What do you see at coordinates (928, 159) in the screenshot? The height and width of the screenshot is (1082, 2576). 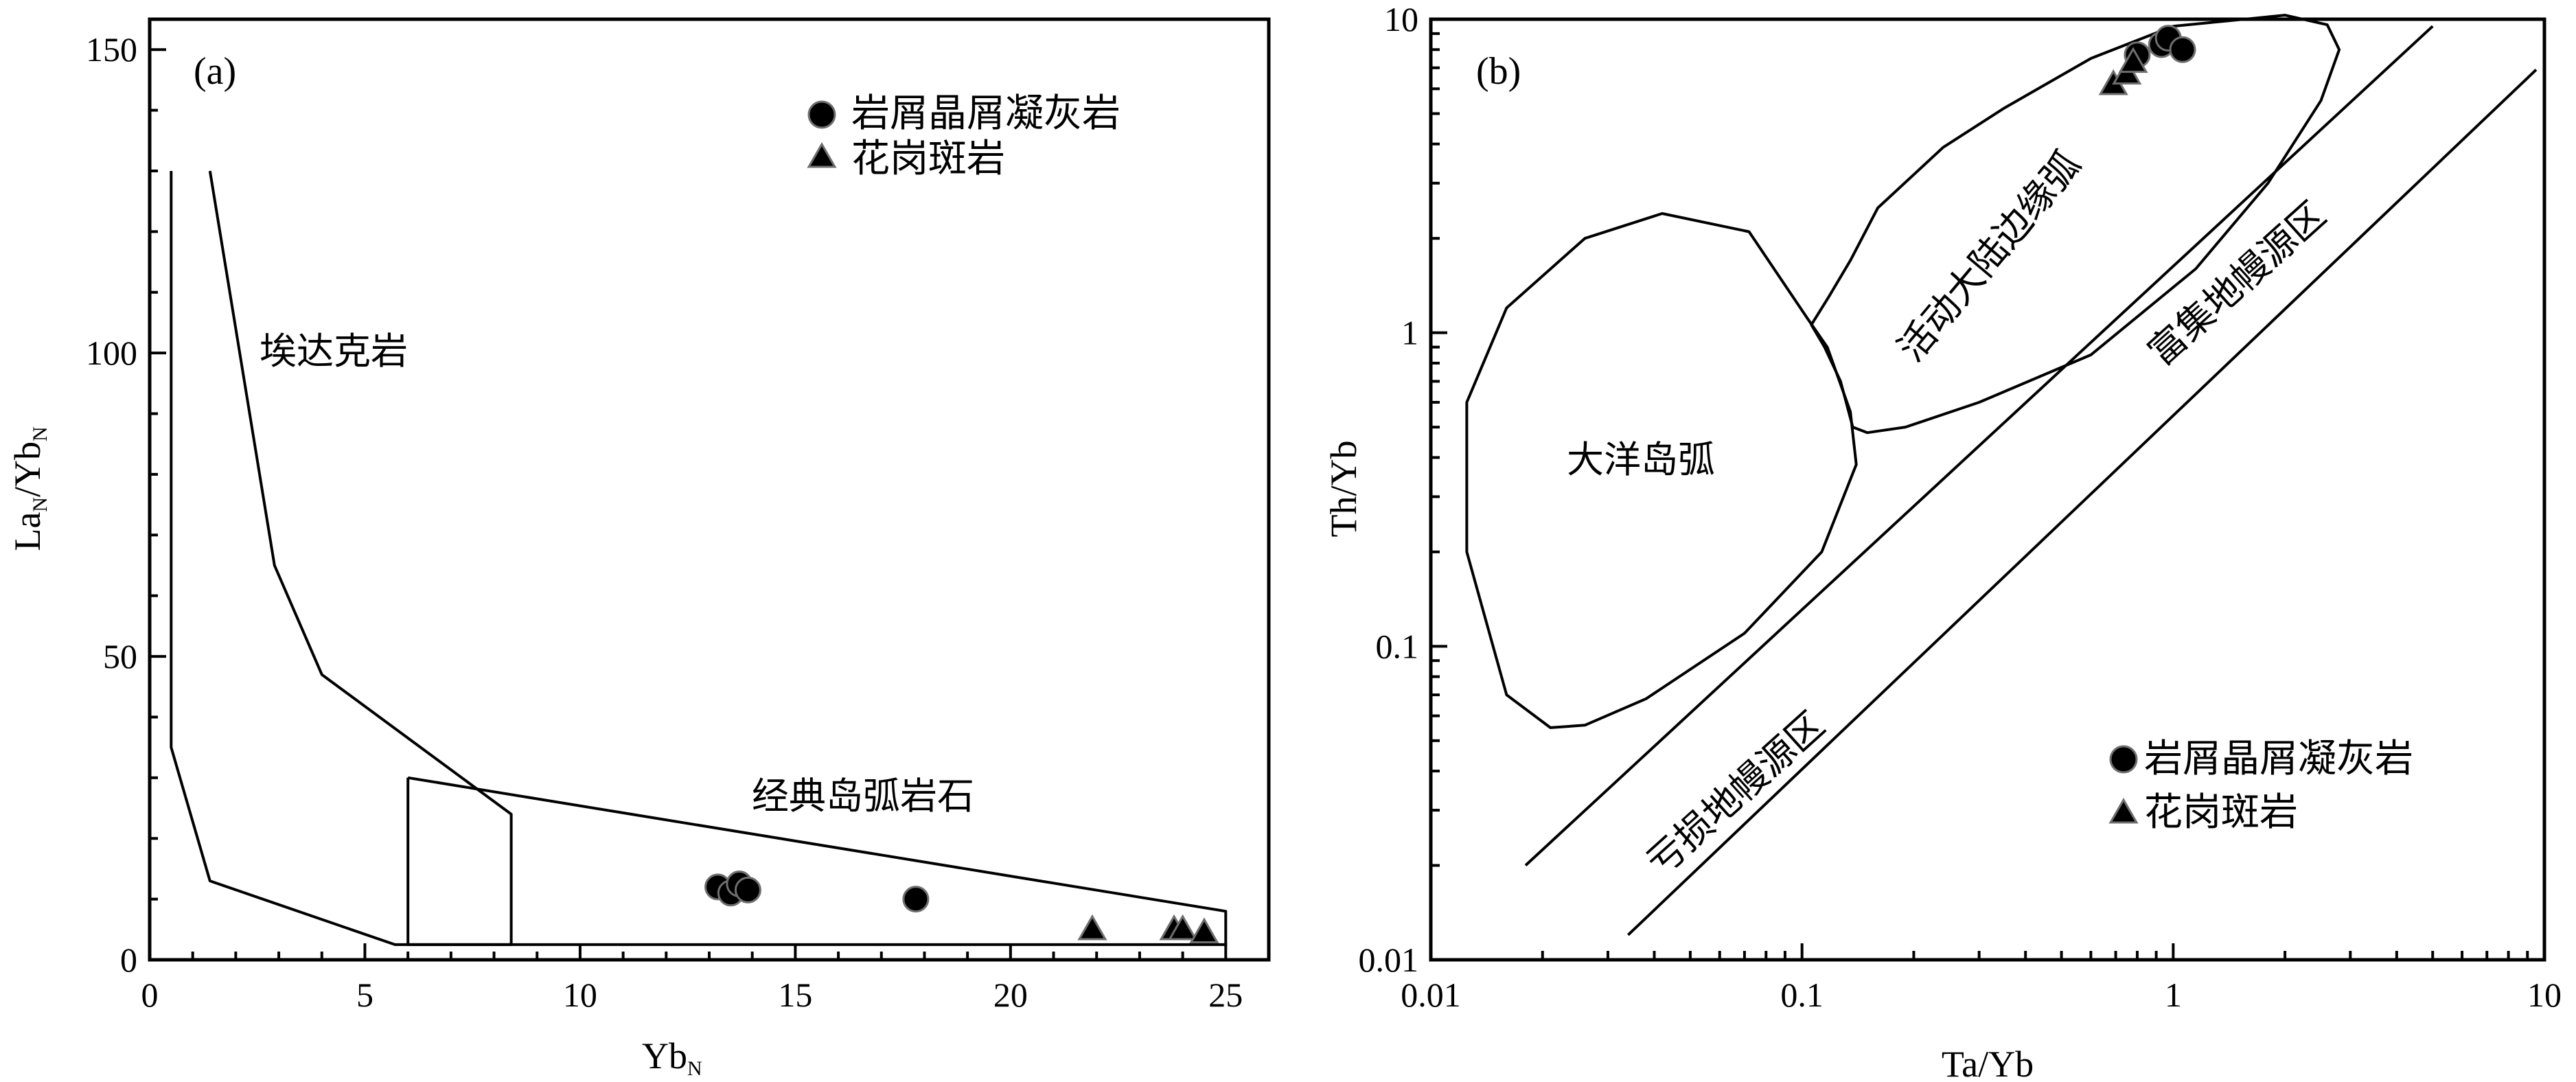 I see `legend-label-porphyry-a: 花岗斑岩` at bounding box center [928, 159].